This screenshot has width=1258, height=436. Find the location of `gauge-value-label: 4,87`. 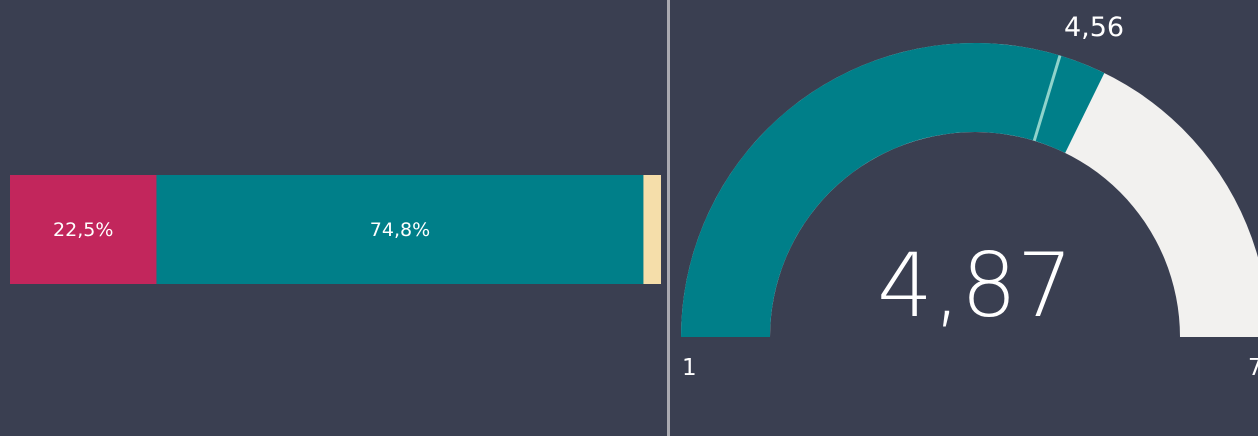

gauge-value-label: 4,87 is located at coordinates (975, 285).